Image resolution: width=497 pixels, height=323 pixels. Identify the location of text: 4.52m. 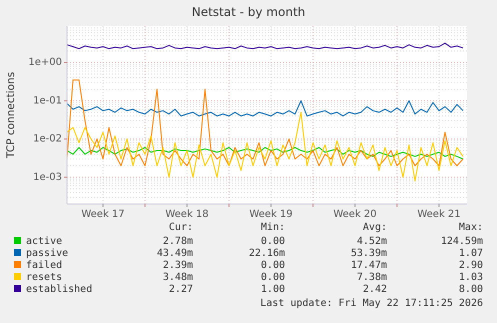
(371, 241).